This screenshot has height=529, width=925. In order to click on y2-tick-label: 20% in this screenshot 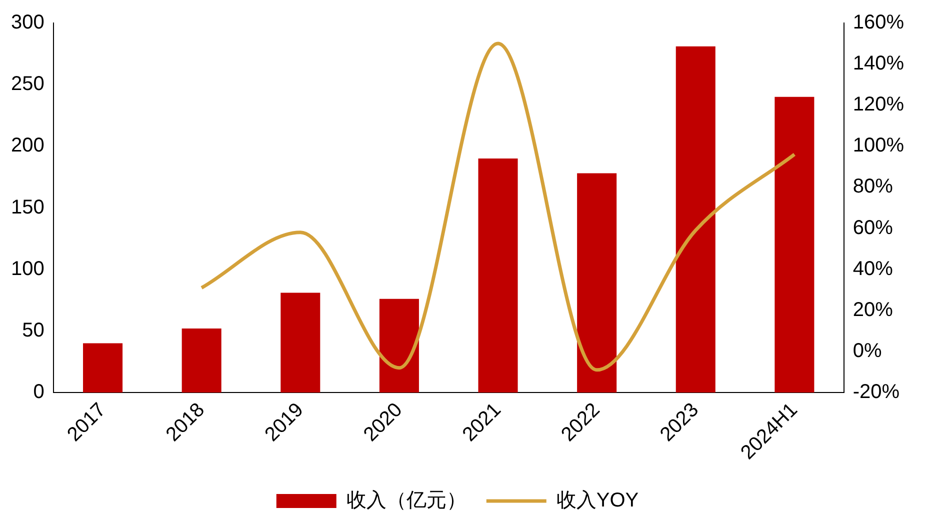, I will do `click(873, 309)`.